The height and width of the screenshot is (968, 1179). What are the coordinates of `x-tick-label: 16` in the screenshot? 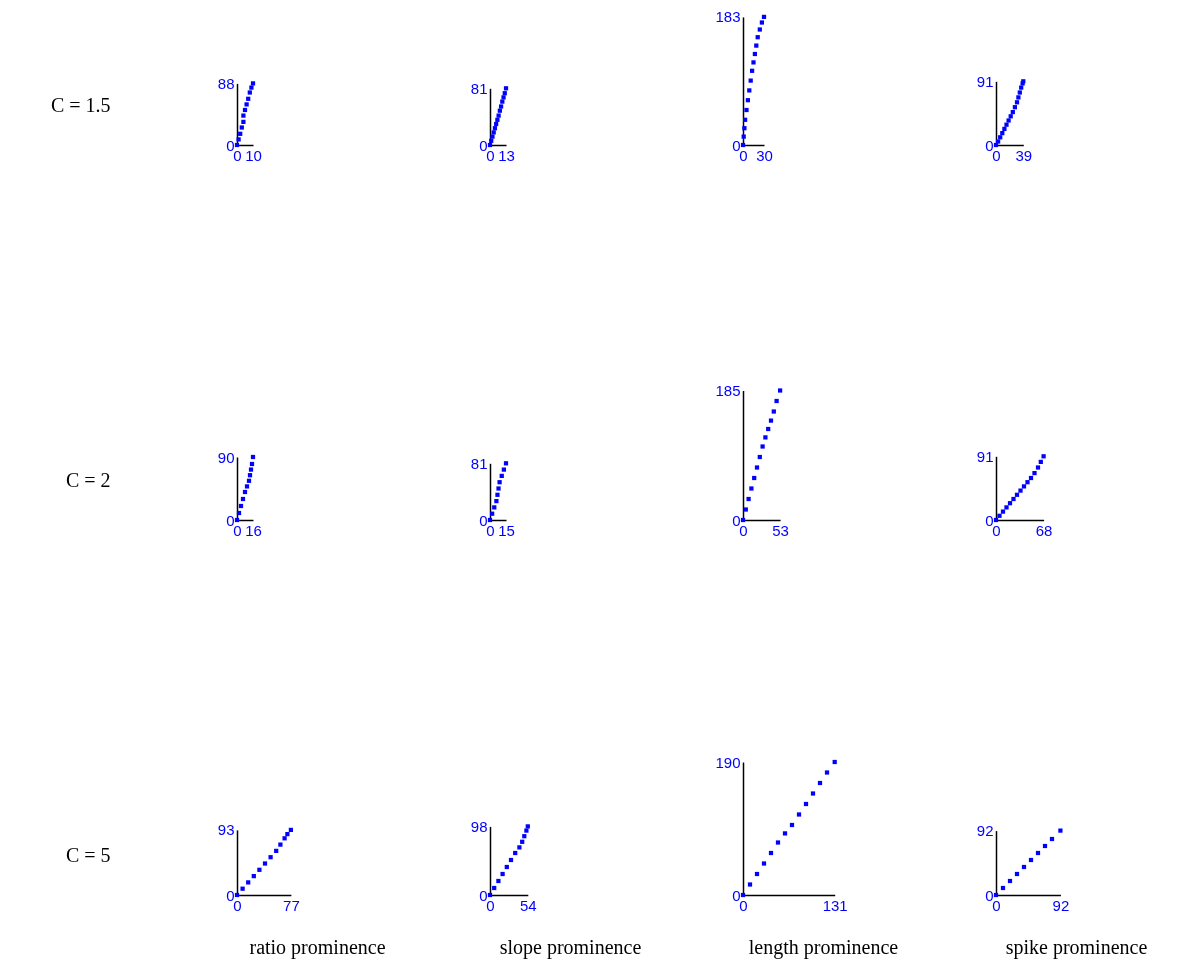 It's located at (253, 530).